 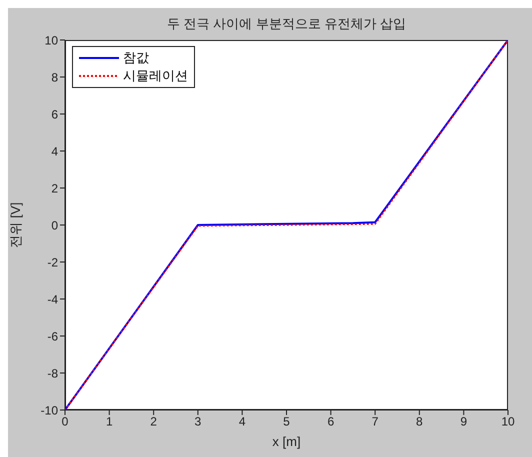 What do you see at coordinates (52, 299) in the screenshot?
I see `y-tick-label: -4` at bounding box center [52, 299].